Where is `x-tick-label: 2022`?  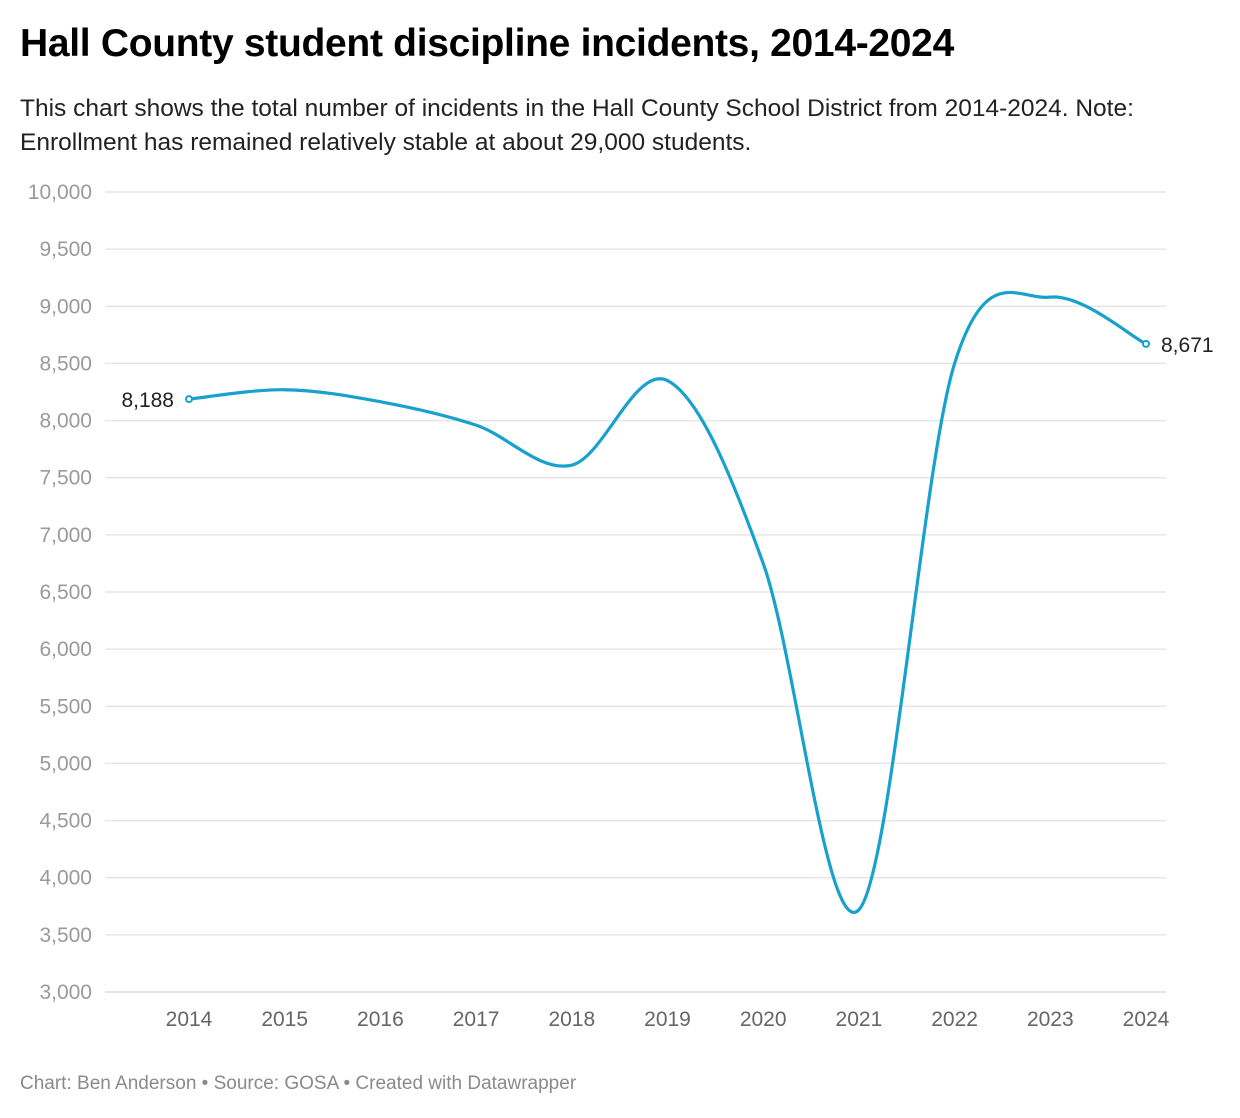
x-tick-label: 2022 is located at coordinates (954, 1019).